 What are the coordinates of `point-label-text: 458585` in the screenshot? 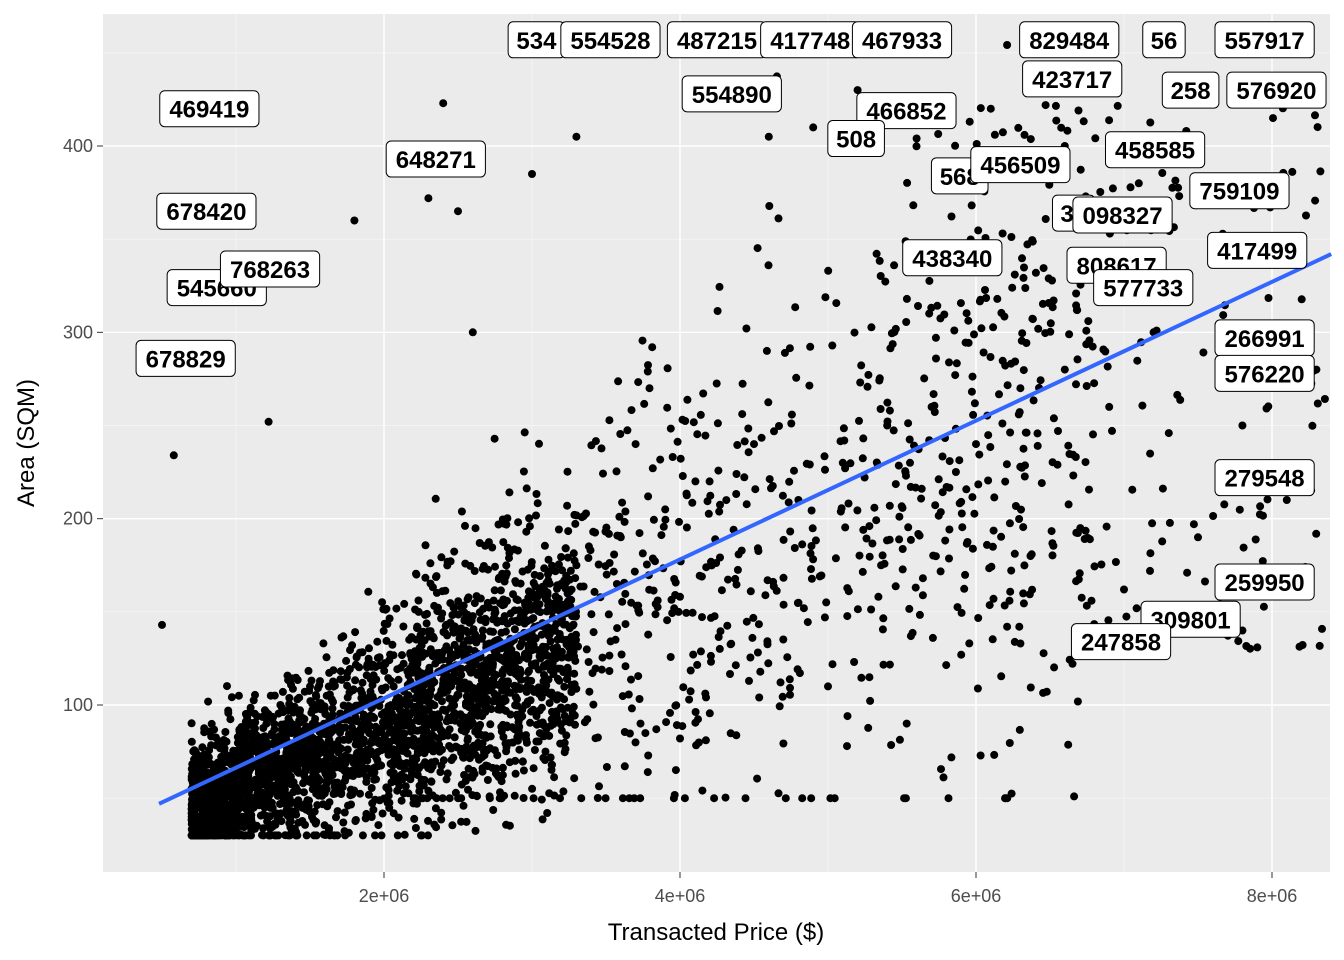 It's located at (1155, 151).